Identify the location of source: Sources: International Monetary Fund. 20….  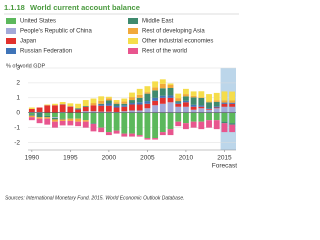
(95, 198).